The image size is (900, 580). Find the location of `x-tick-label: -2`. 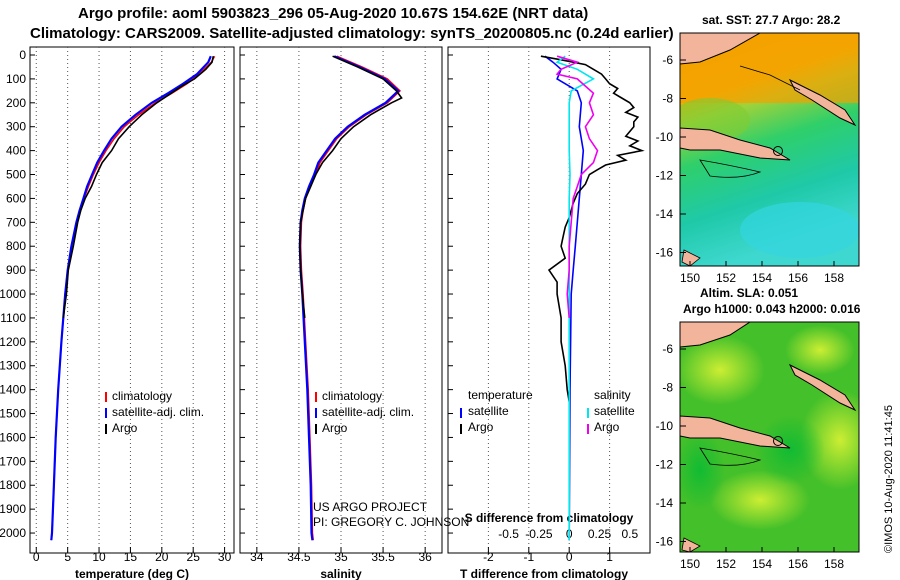

x-tick-label: -2 is located at coordinates (488, 557).